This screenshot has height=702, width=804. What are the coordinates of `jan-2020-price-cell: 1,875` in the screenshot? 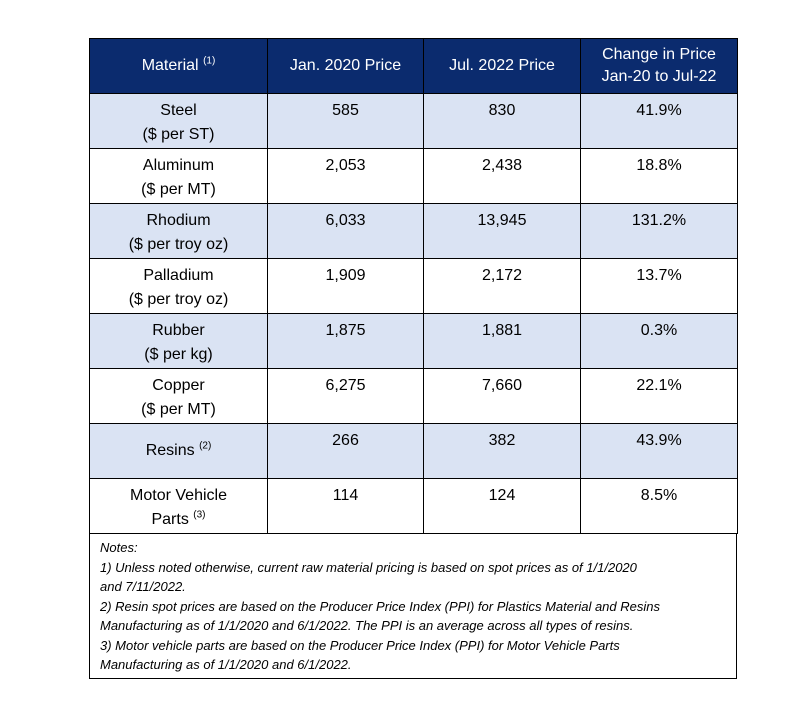 It's located at (345, 341).